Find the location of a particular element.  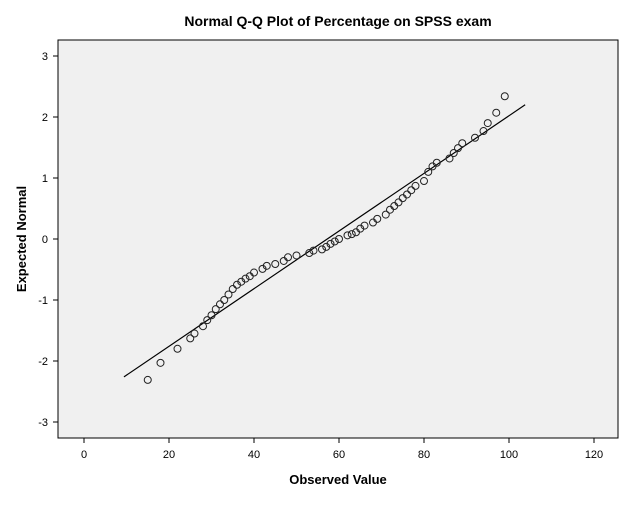

y-tick-label: -3 is located at coordinates (43, 423).